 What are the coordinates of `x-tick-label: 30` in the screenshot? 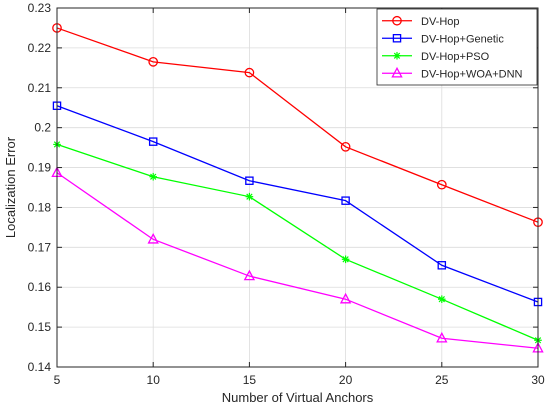 It's located at (538, 380).